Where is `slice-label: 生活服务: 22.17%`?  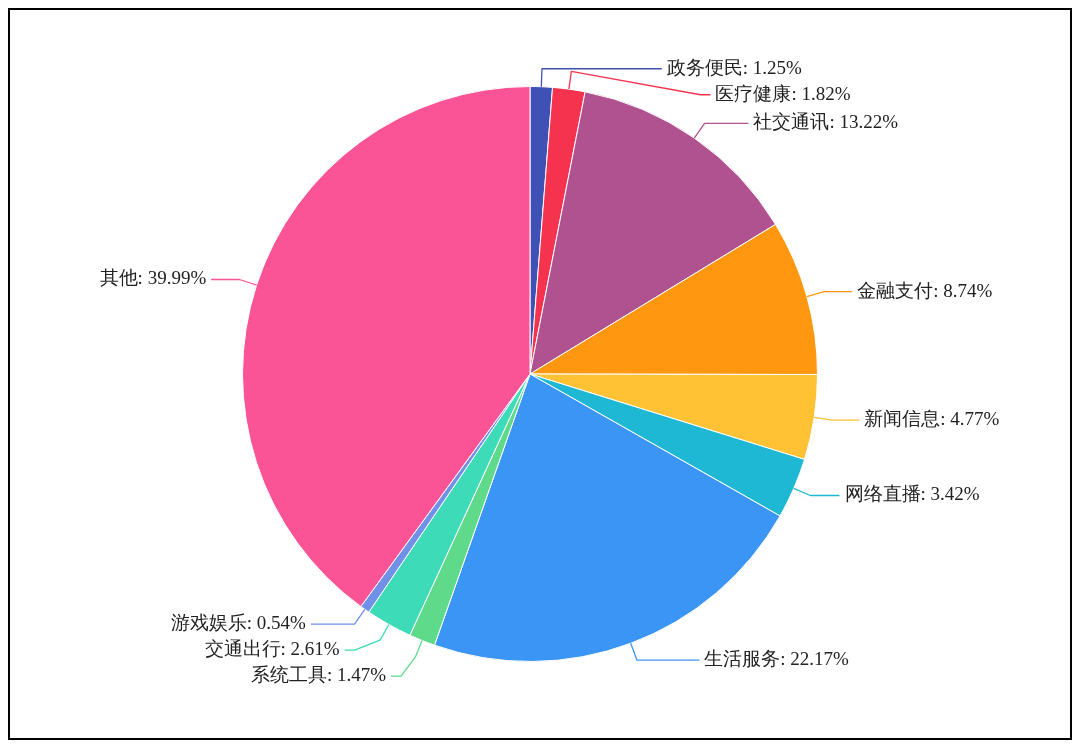 slice-label: 生活服务: 22.17% is located at coordinates (777, 659).